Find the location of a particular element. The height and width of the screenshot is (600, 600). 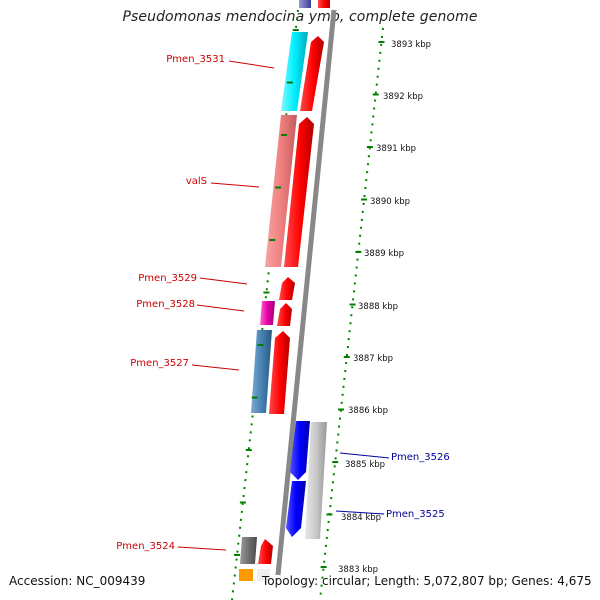

gene-pmen-3528-arrow is located at coordinates (284, 314).